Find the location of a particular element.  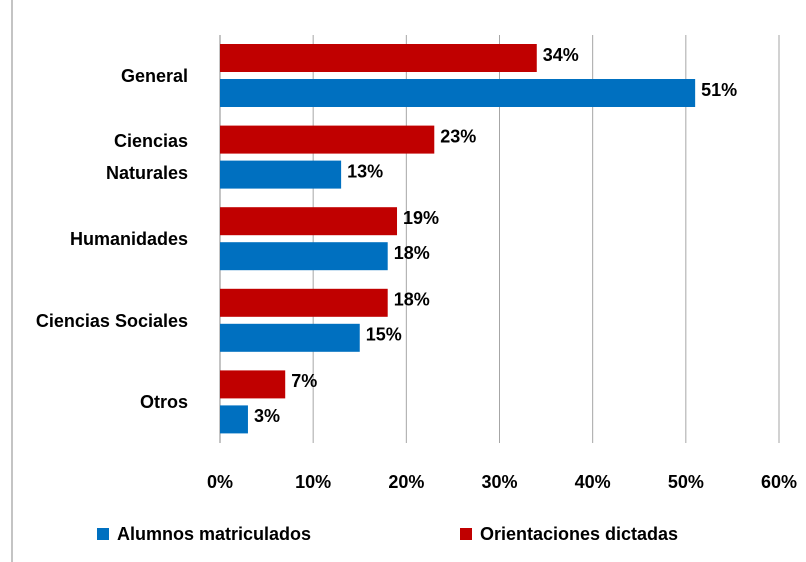

legend-label: Orientaciones dictadas is located at coordinates (579, 534).